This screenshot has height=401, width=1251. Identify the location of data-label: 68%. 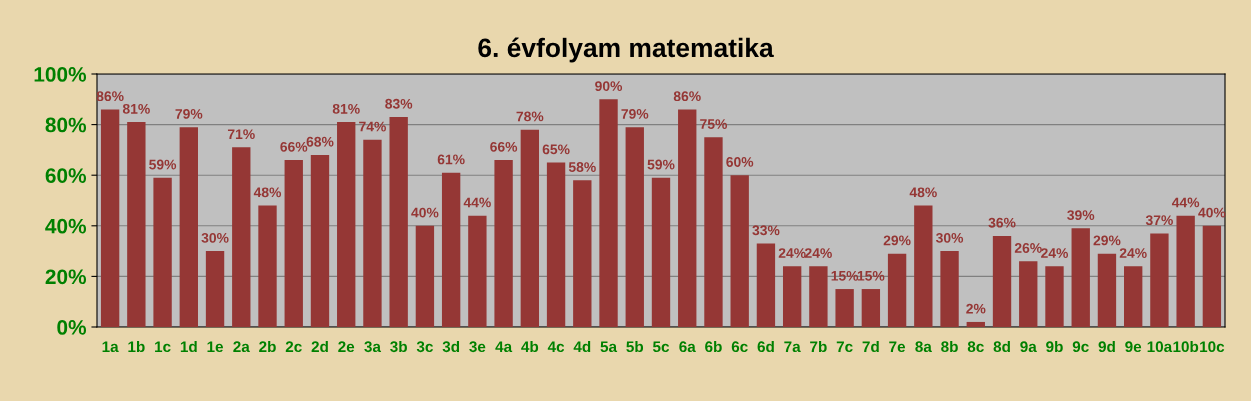
(320, 141).